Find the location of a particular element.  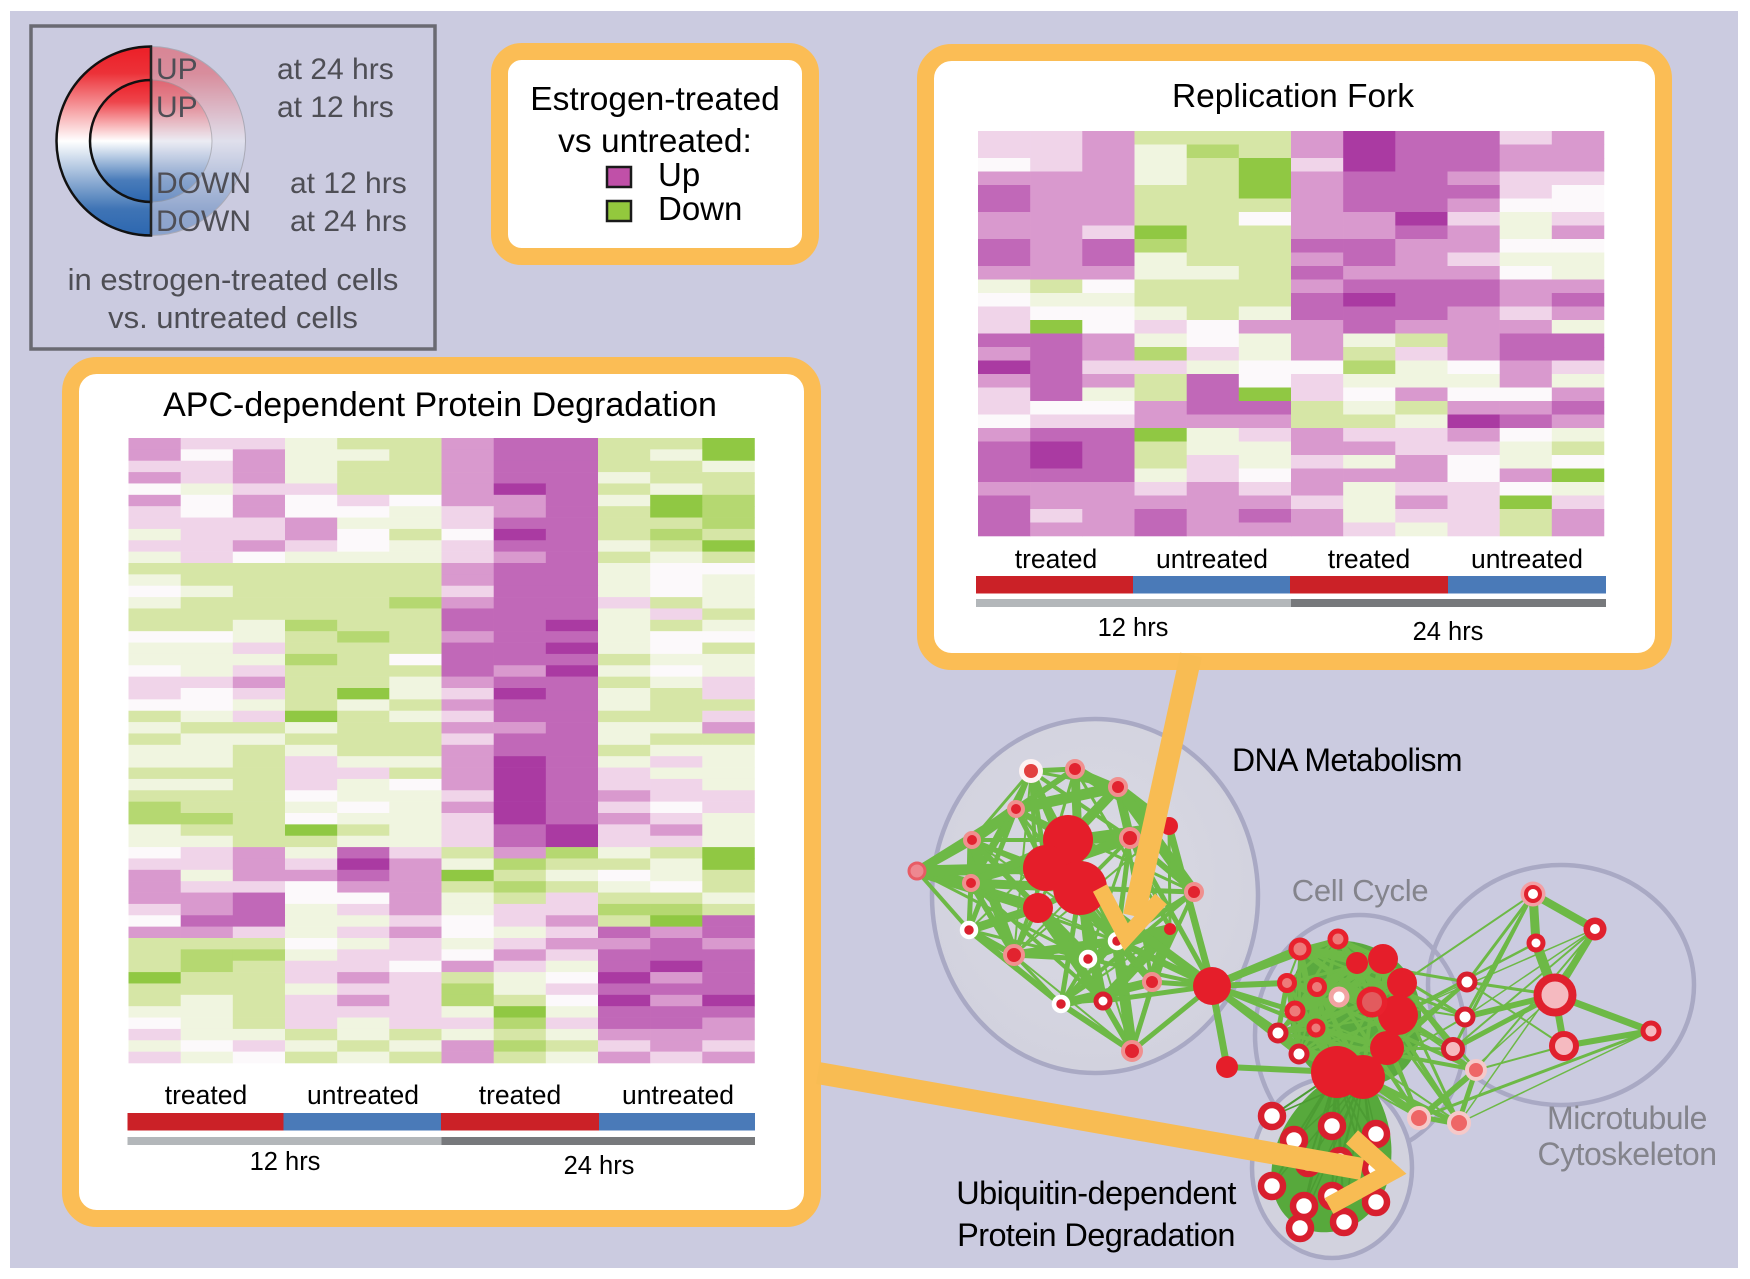

svg-text: Up is located at coordinates (679, 174).